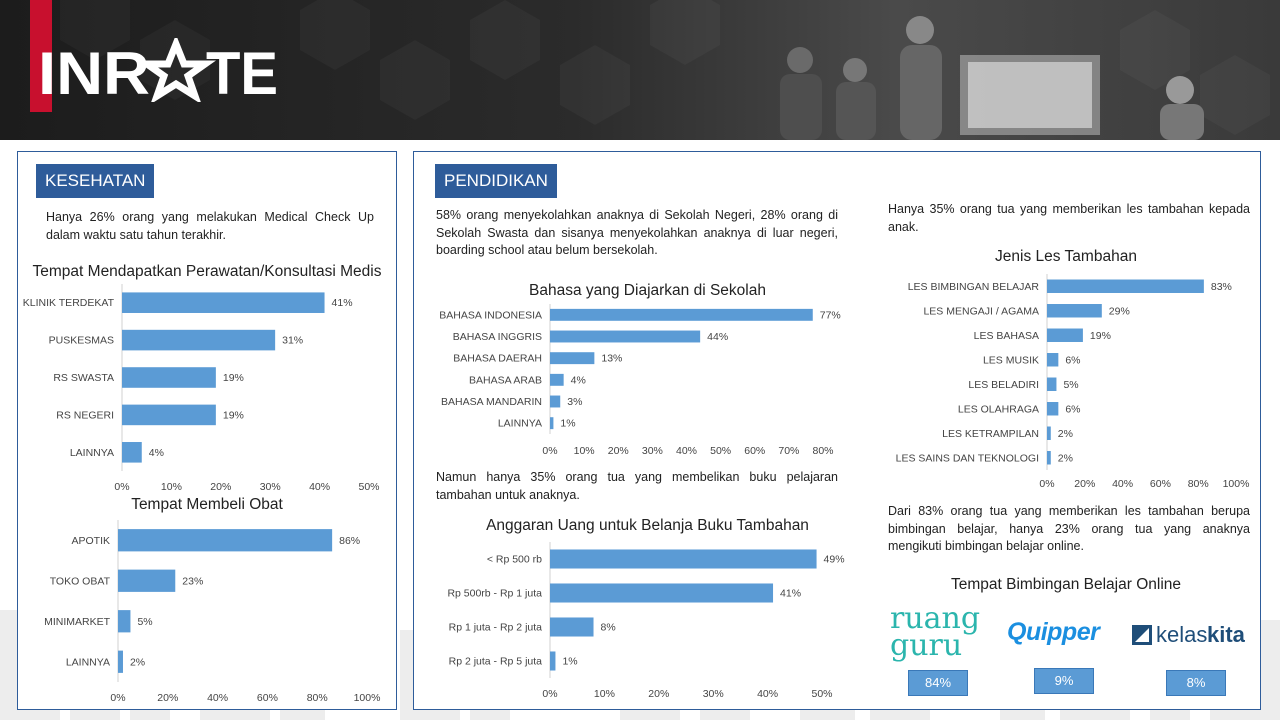 This screenshot has height=720, width=1280. I want to click on svg-text: TE, so click(242, 71).